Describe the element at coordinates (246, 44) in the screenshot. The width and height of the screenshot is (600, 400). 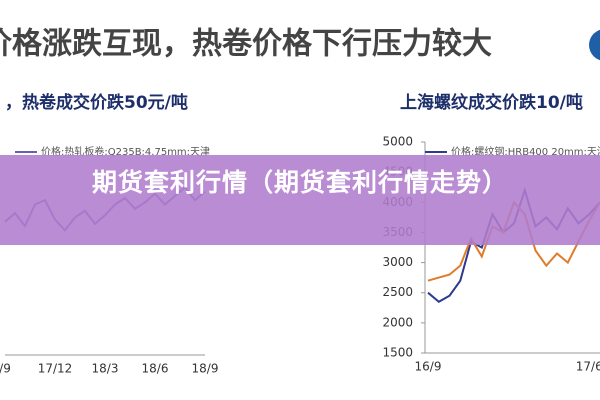
I see `slide-title: 价格涨跌互现，热卷价格下行压力较大` at that location.